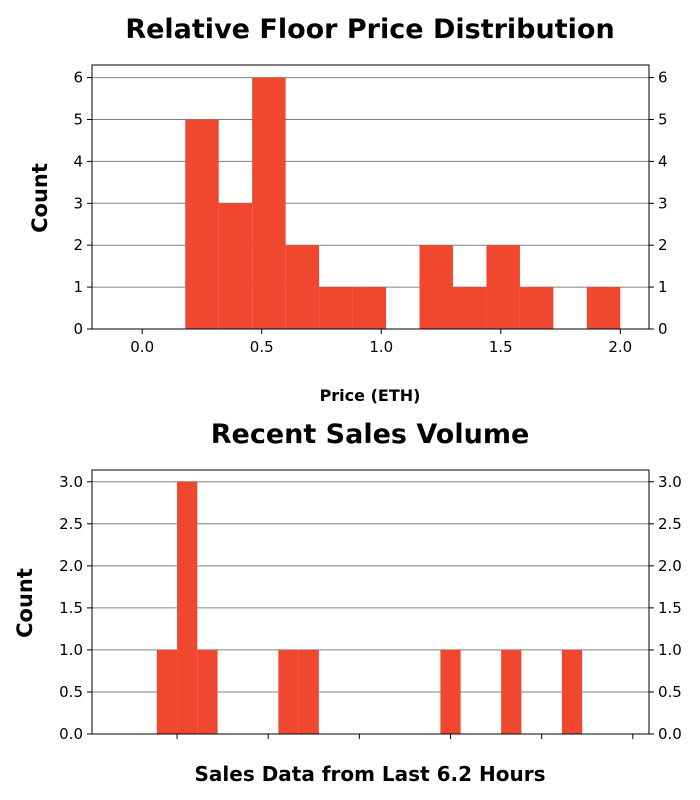  I want to click on y-tick-label-right: 4, so click(663, 161).